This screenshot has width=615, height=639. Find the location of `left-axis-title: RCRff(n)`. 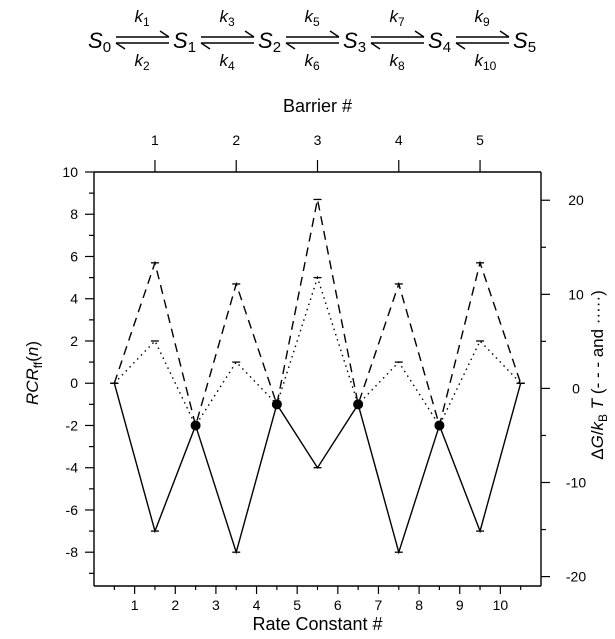

left-axis-title: RCRff(n) is located at coordinates (34, 373).